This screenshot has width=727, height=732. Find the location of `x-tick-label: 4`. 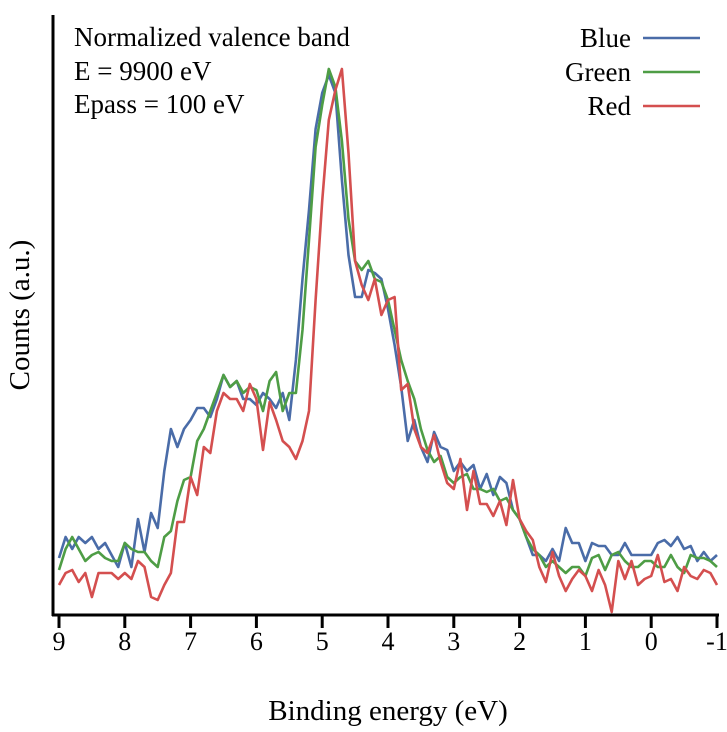

x-tick-label: 4 is located at coordinates (388, 641).